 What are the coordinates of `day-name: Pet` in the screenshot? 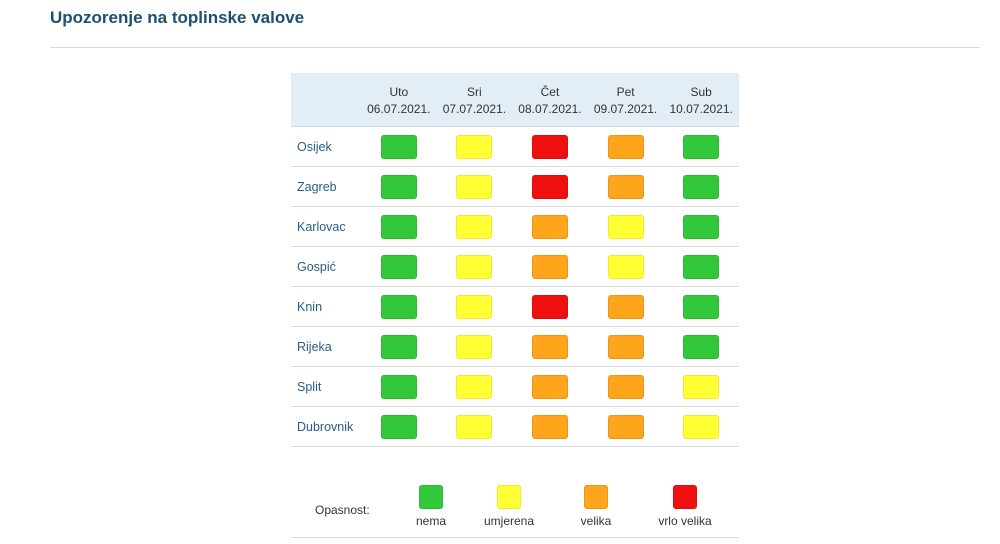 It's located at (625, 92).